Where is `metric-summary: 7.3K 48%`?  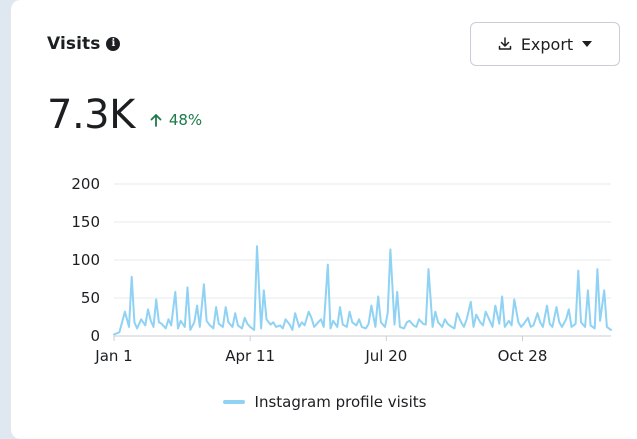 metric-summary: 7.3K 48% is located at coordinates (124, 115).